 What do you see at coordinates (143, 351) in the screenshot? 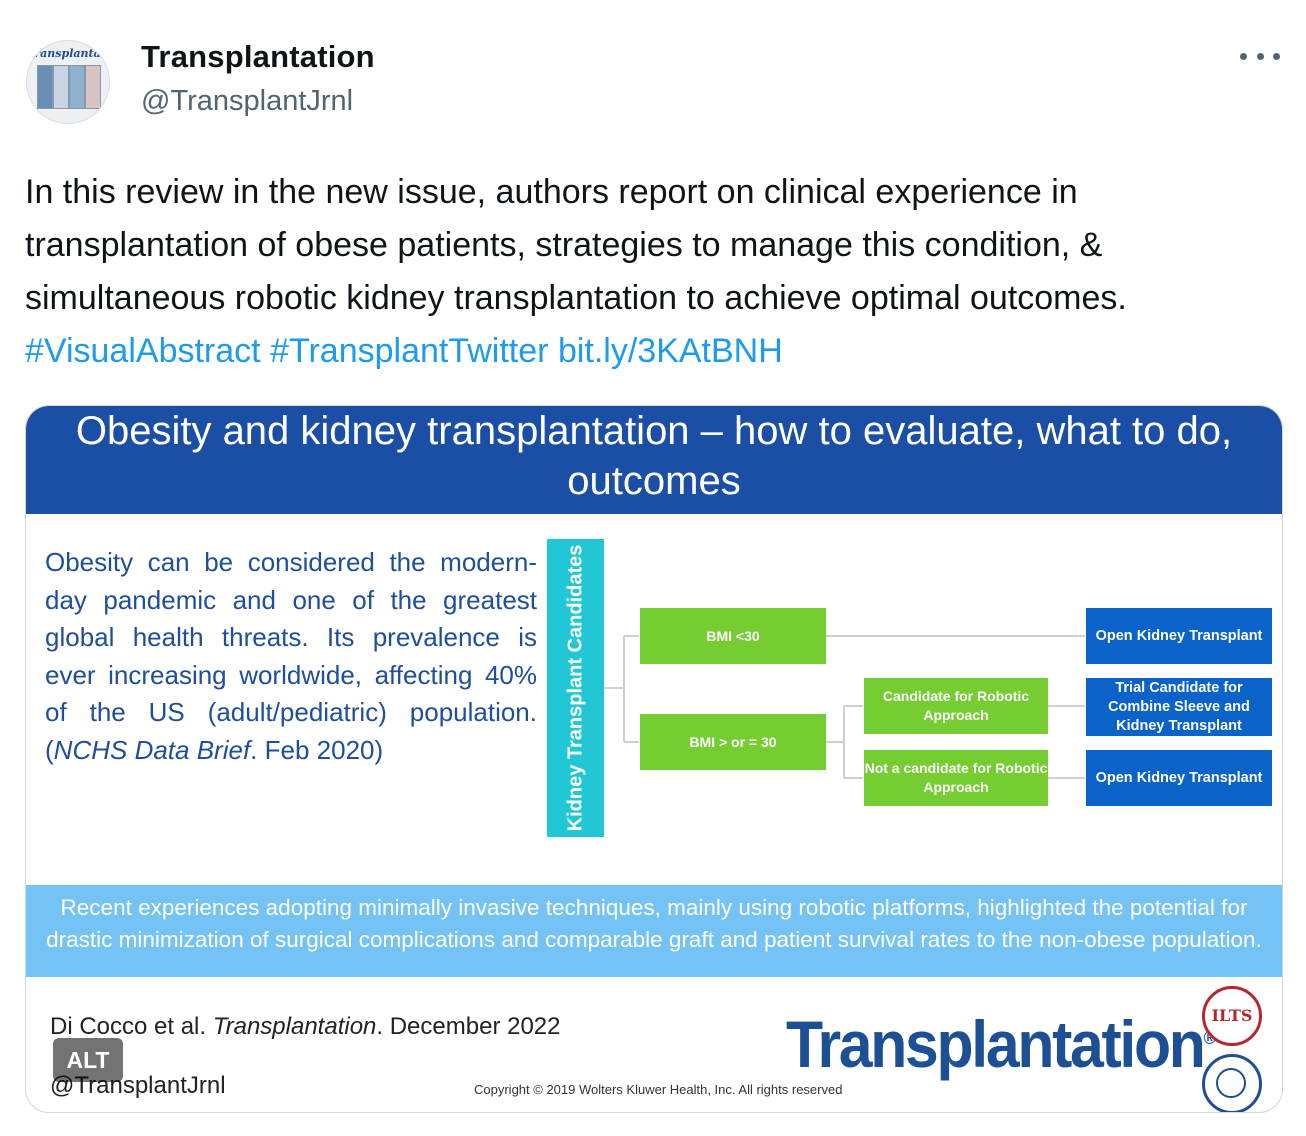
I see `hashtag-visualabstract: #VisualAbstract` at bounding box center [143, 351].